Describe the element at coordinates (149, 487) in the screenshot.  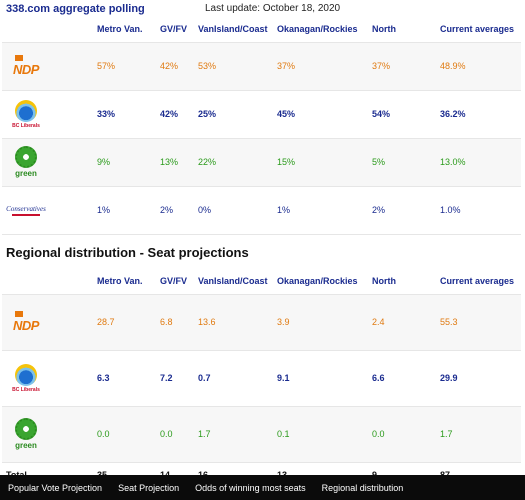
I see `nav-seat-projection: Seat Projection` at that location.